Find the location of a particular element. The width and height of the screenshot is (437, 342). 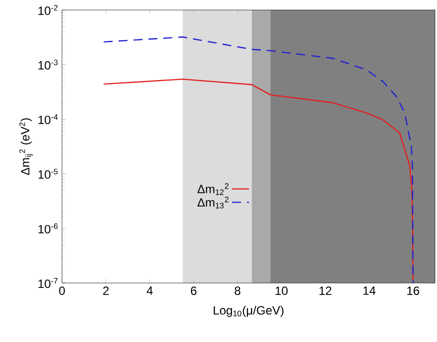

x-tick-label: 2 is located at coordinates (106, 290).